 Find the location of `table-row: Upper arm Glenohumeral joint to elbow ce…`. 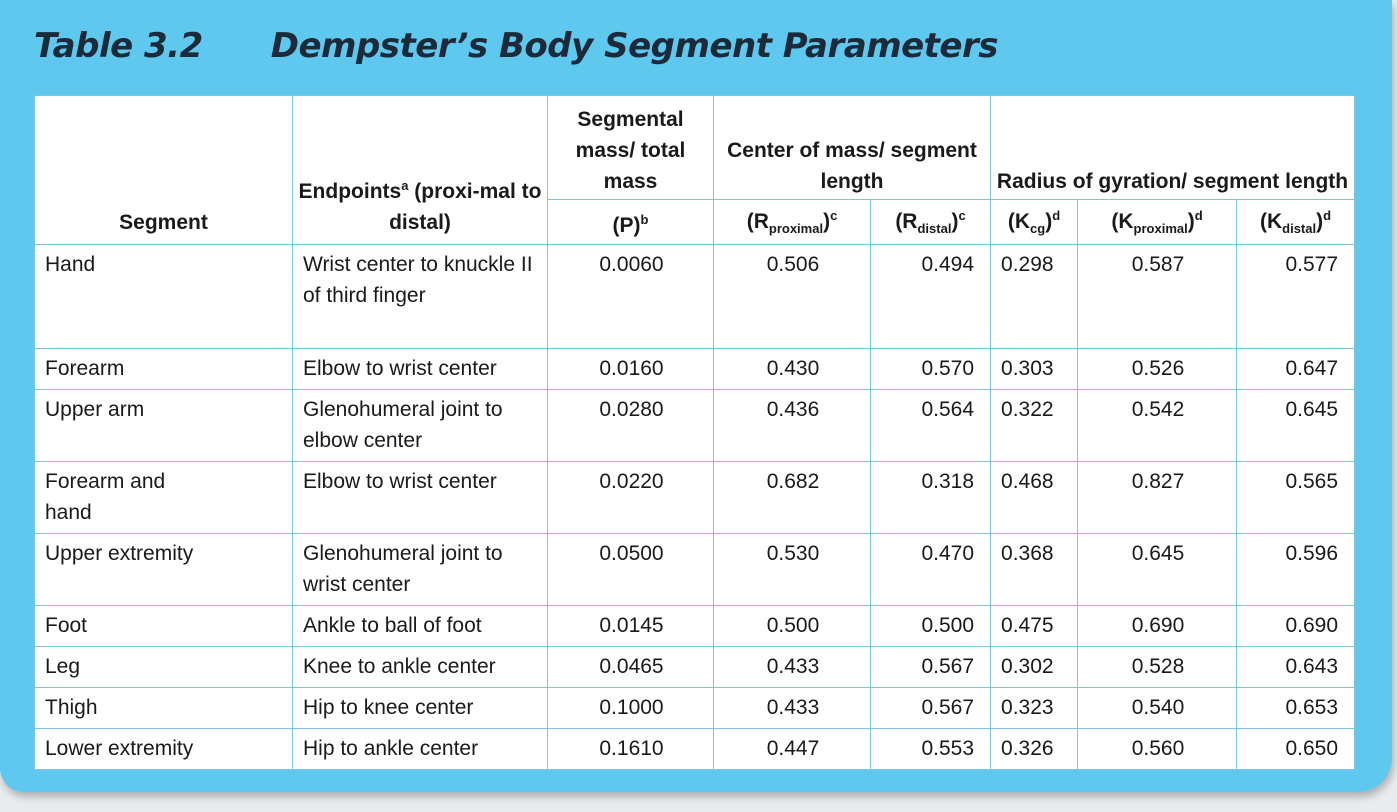

table-row: Upper arm Glenohumeral joint to elbow ce… is located at coordinates (695, 426).